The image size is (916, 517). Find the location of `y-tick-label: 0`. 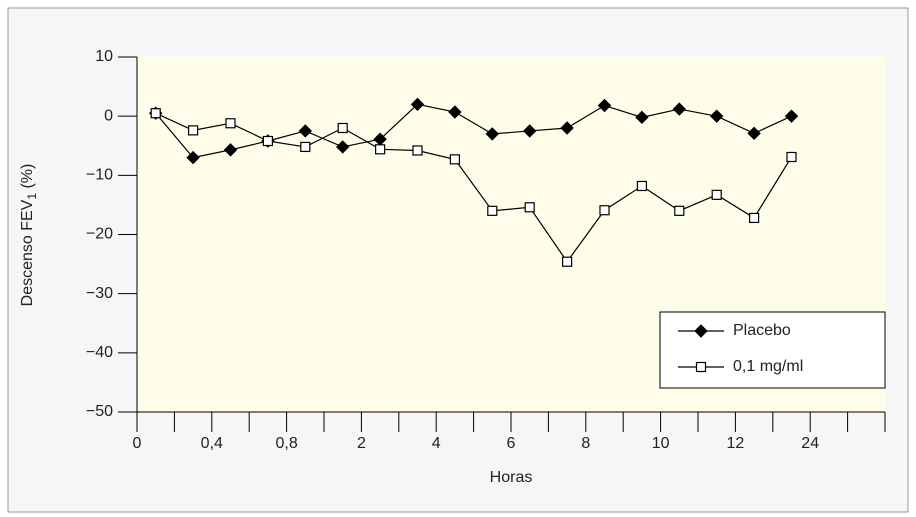

y-tick-label: 0 is located at coordinates (108, 115).